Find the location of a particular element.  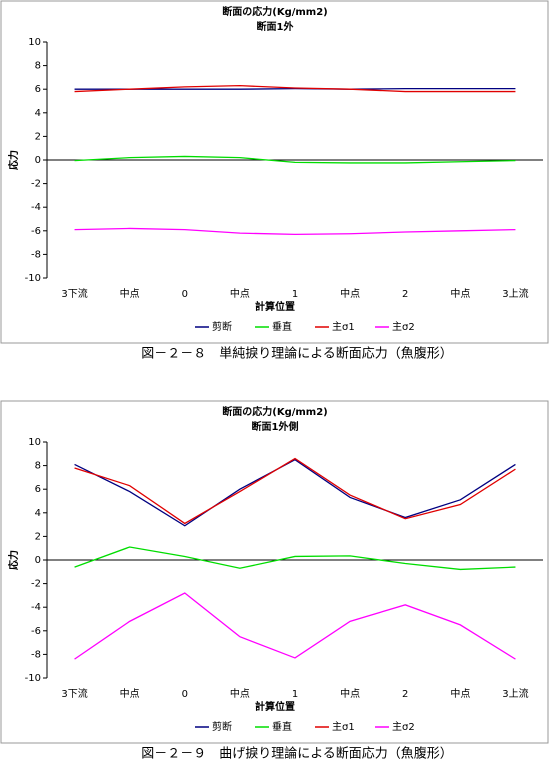

caption: 図－２－８ 単純捩り理論による断面応力（魚腹形） is located at coordinates (297, 354).